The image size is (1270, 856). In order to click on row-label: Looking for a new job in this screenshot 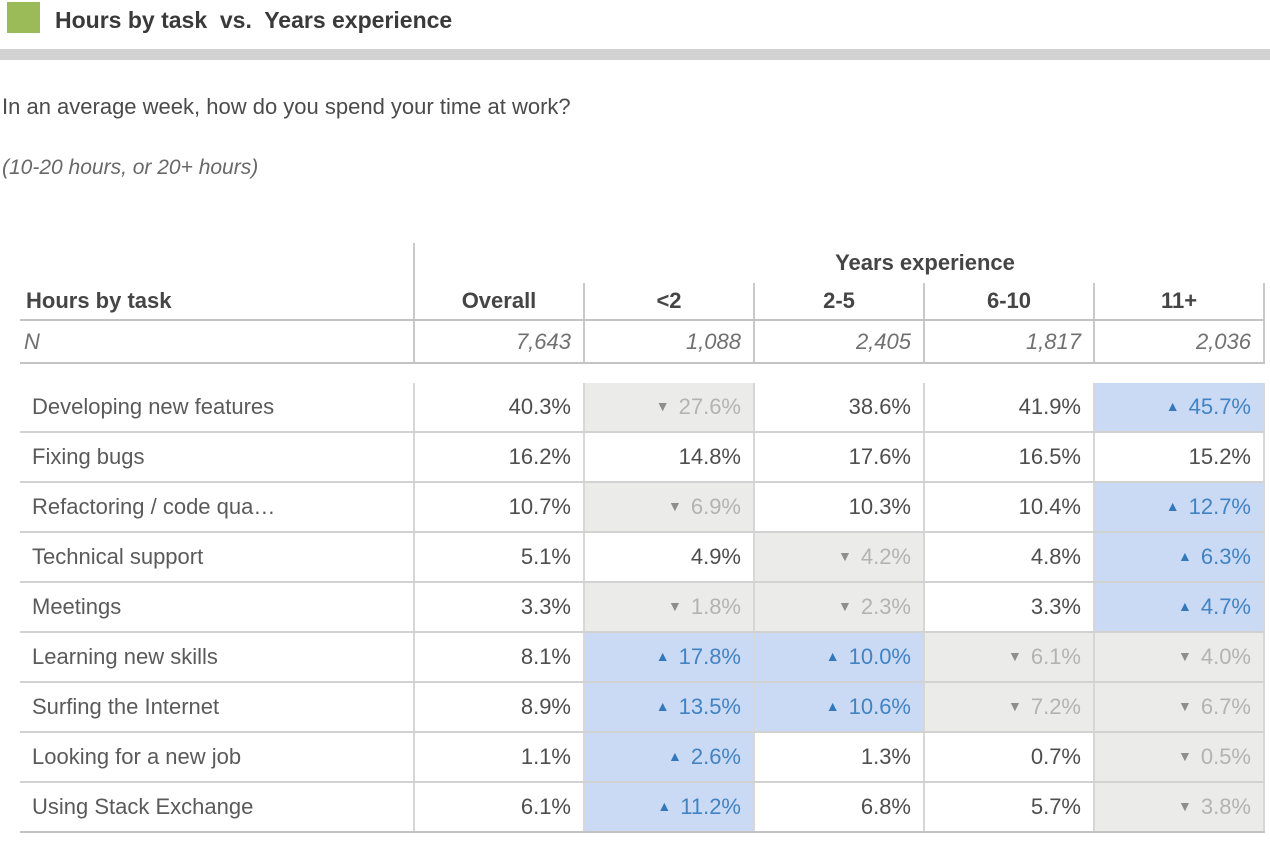, I will do `click(217, 757)`.